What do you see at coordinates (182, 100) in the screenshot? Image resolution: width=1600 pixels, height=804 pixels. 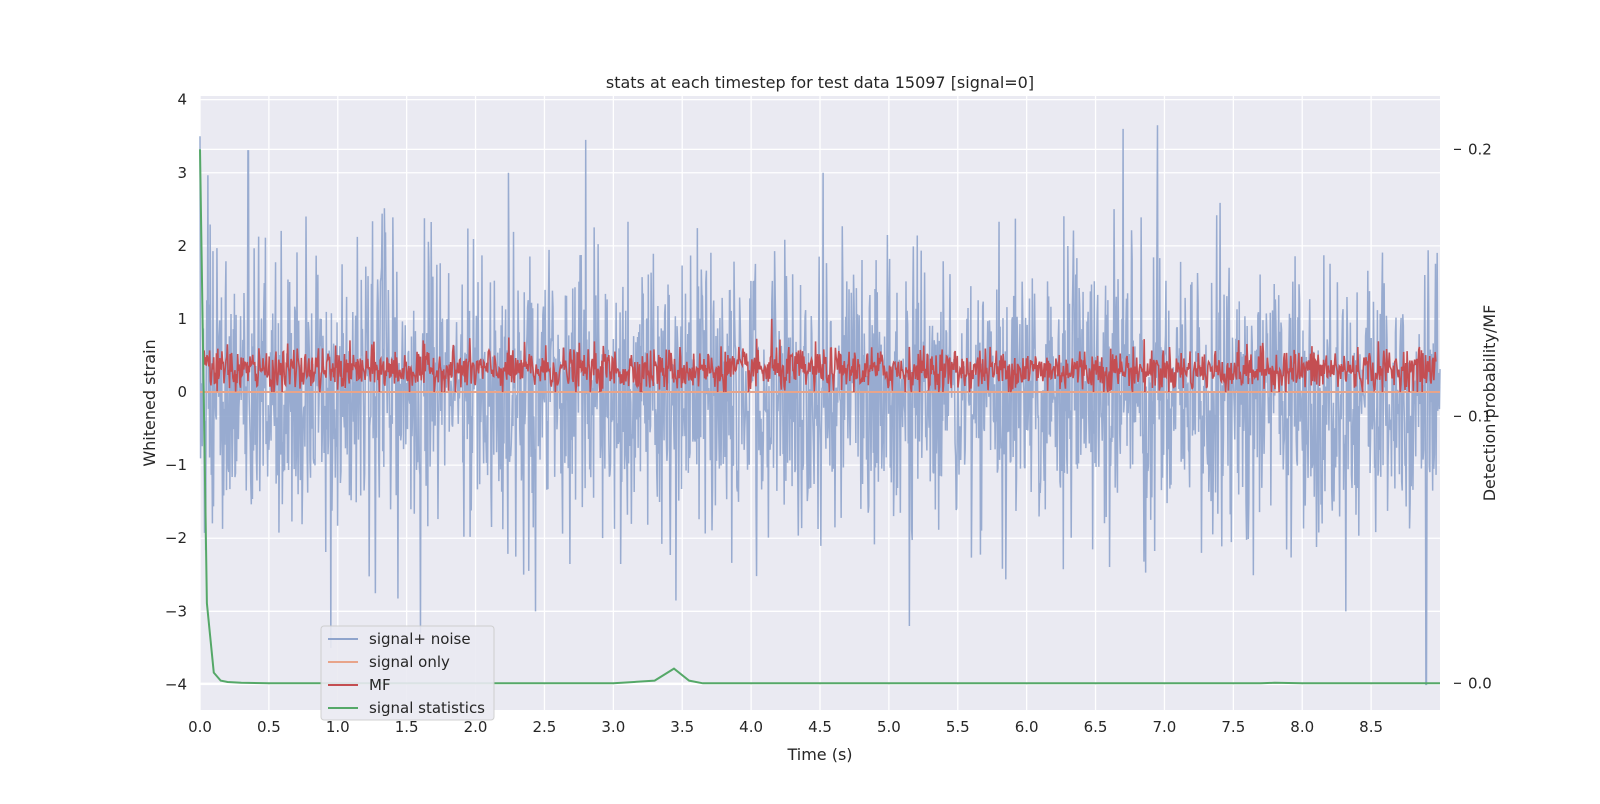 I see `y-tick-label: 4` at bounding box center [182, 100].